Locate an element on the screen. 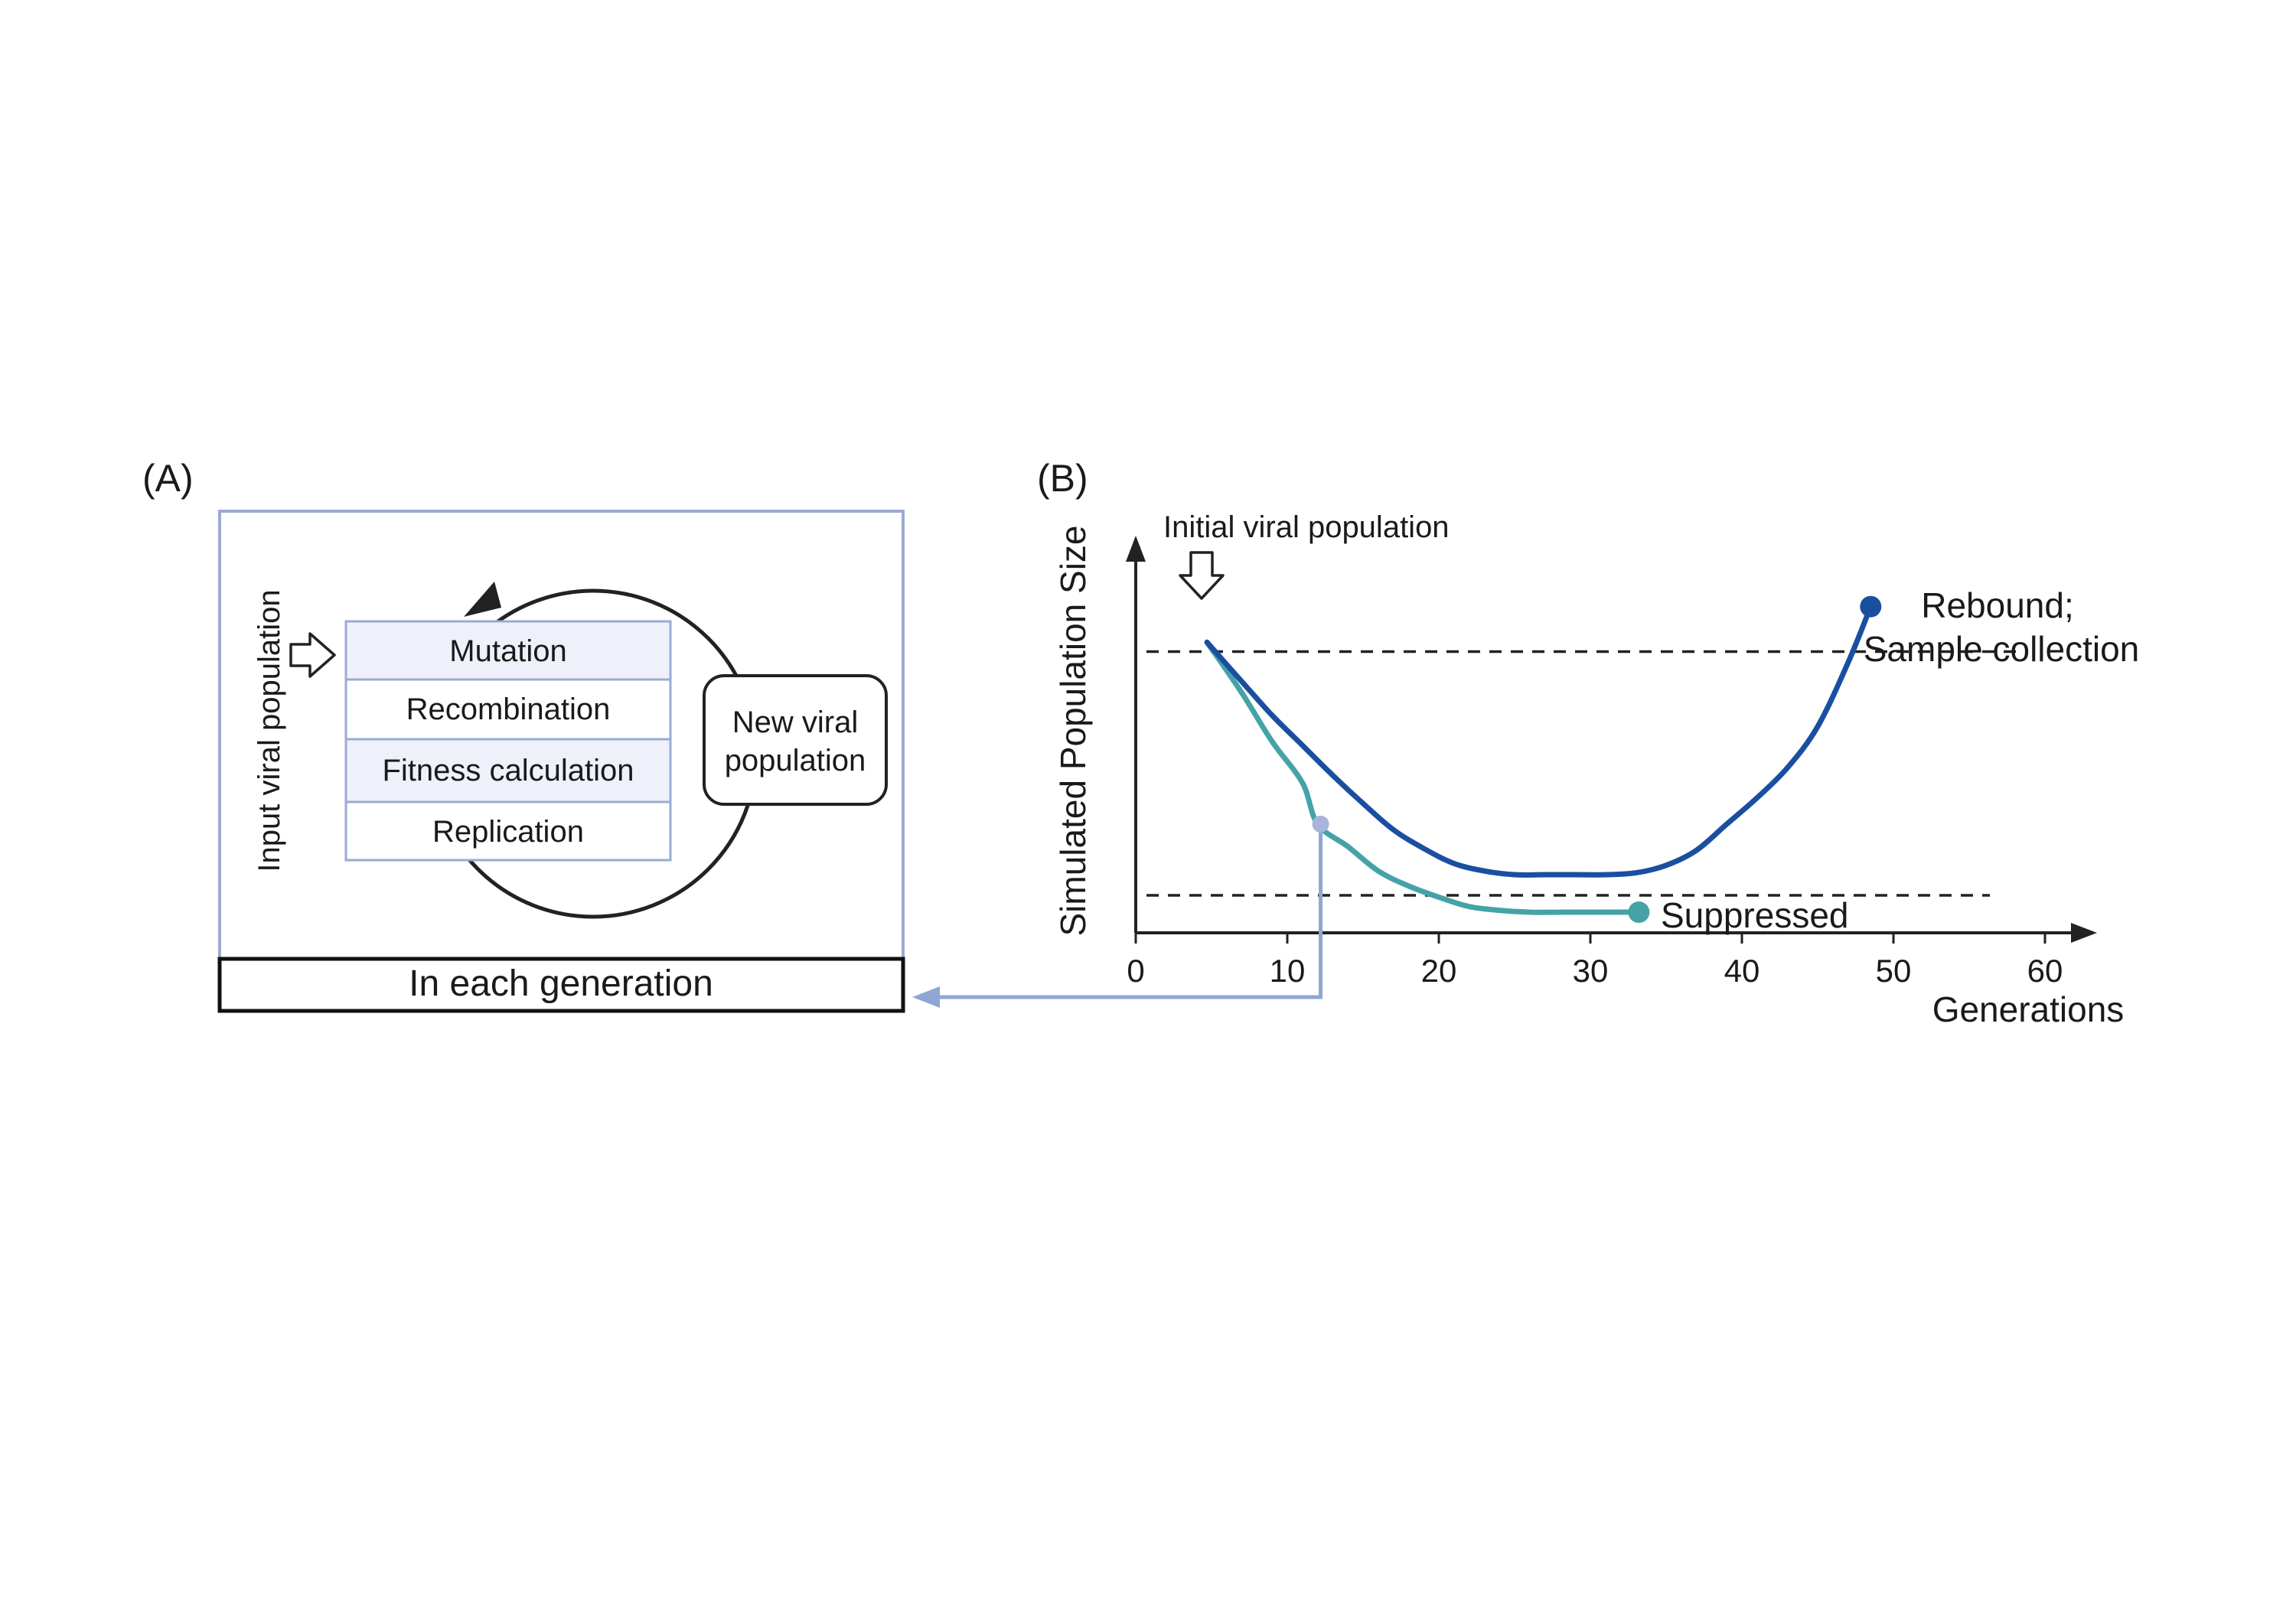 The width and height of the screenshot is (2296, 1607). x-tick-label: 40 is located at coordinates (1742, 971).